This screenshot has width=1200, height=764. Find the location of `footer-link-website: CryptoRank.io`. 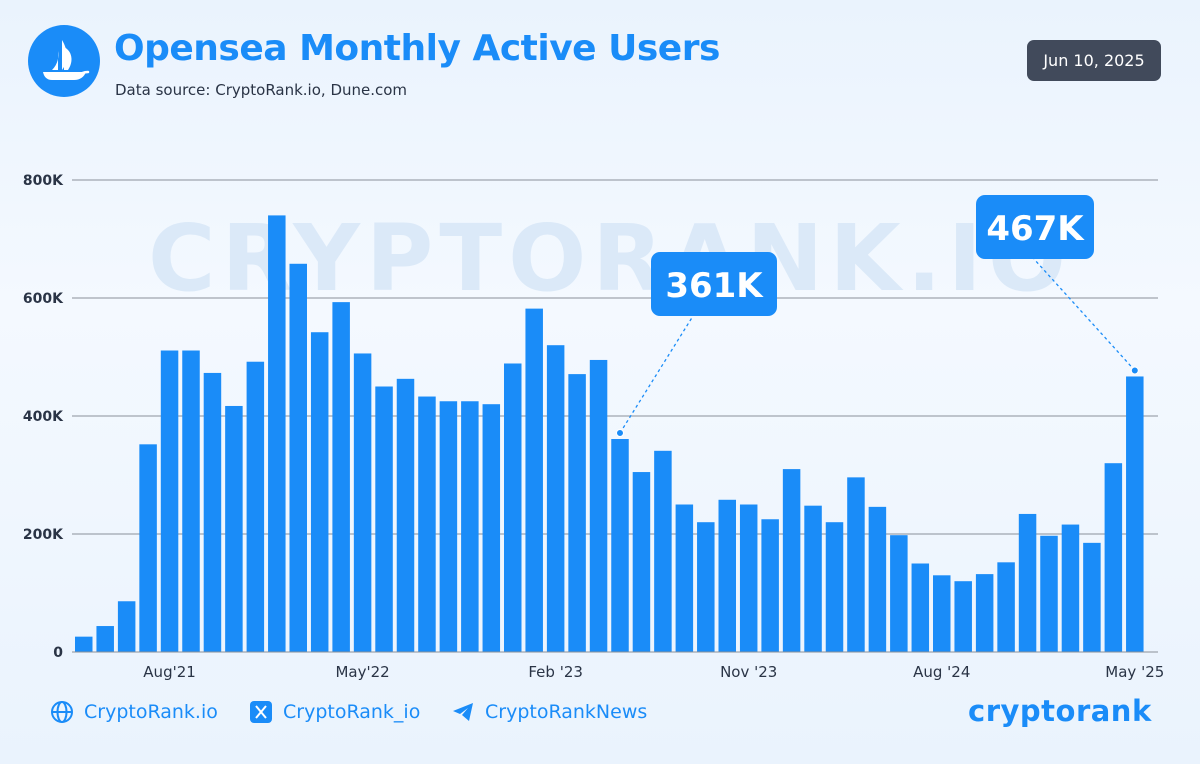

footer-link-website: CryptoRank.io is located at coordinates (134, 712).